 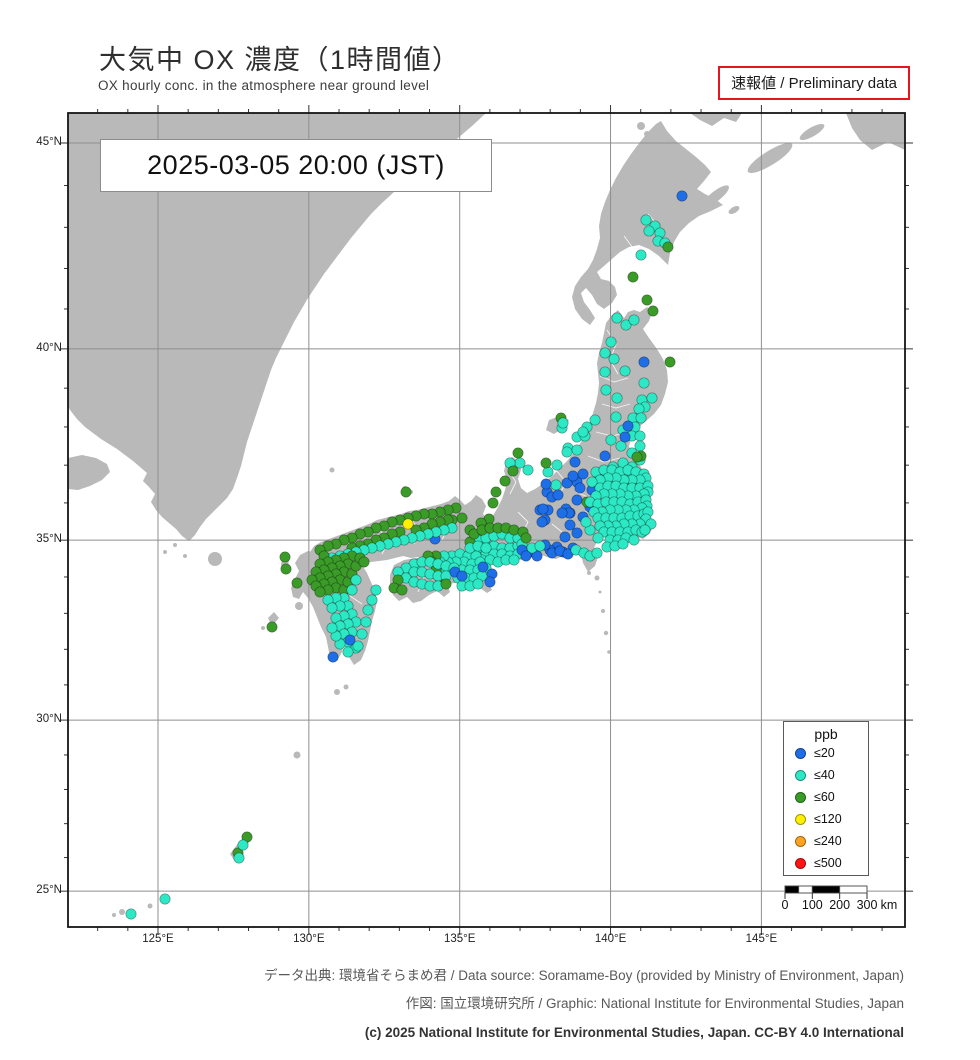 I want to click on preliminary-data-badge: 速報値 / Preliminary data, so click(x=814, y=83).